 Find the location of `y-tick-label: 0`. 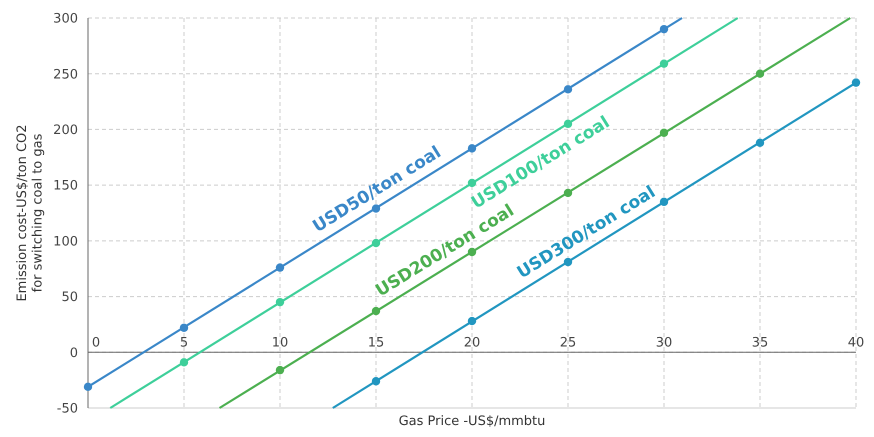

y-tick-label: 0 is located at coordinates (74, 353).